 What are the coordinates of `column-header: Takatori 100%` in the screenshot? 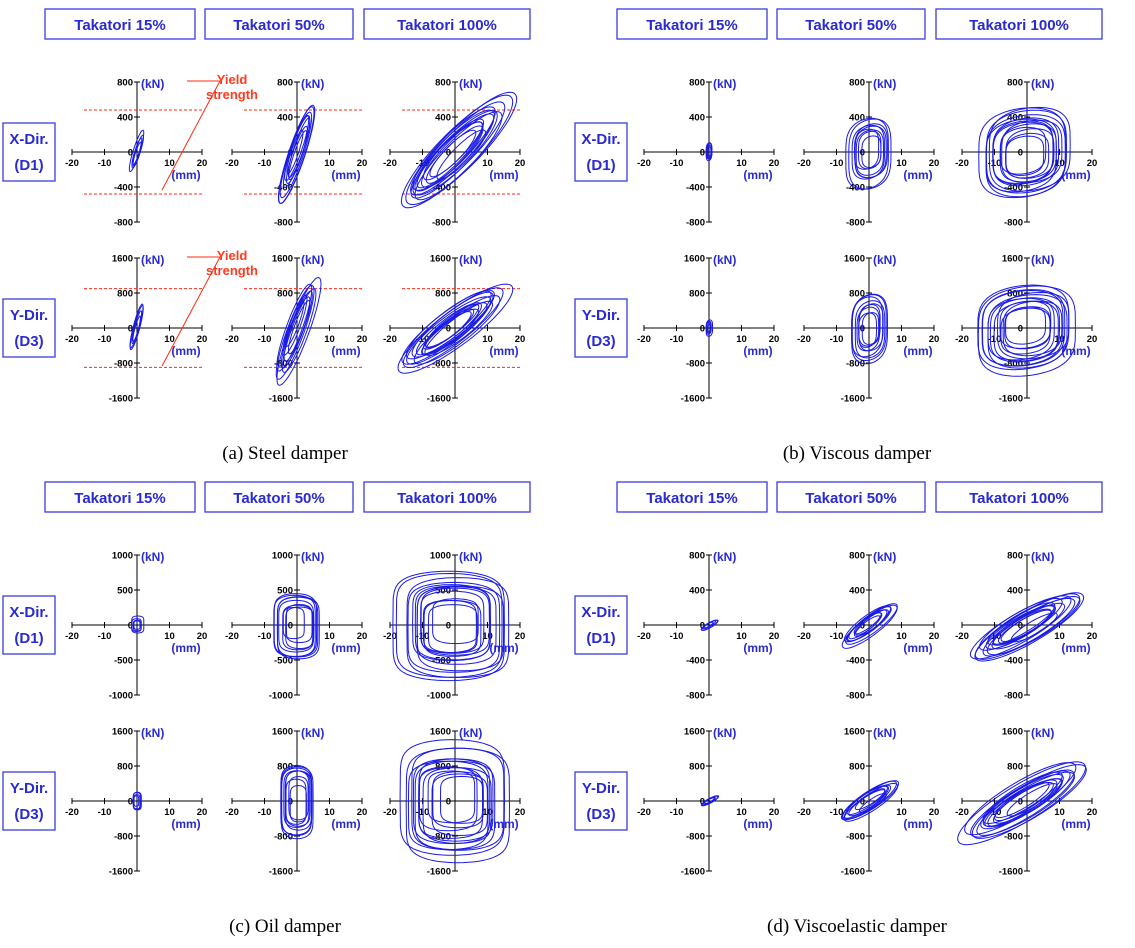 It's located at (447, 25).